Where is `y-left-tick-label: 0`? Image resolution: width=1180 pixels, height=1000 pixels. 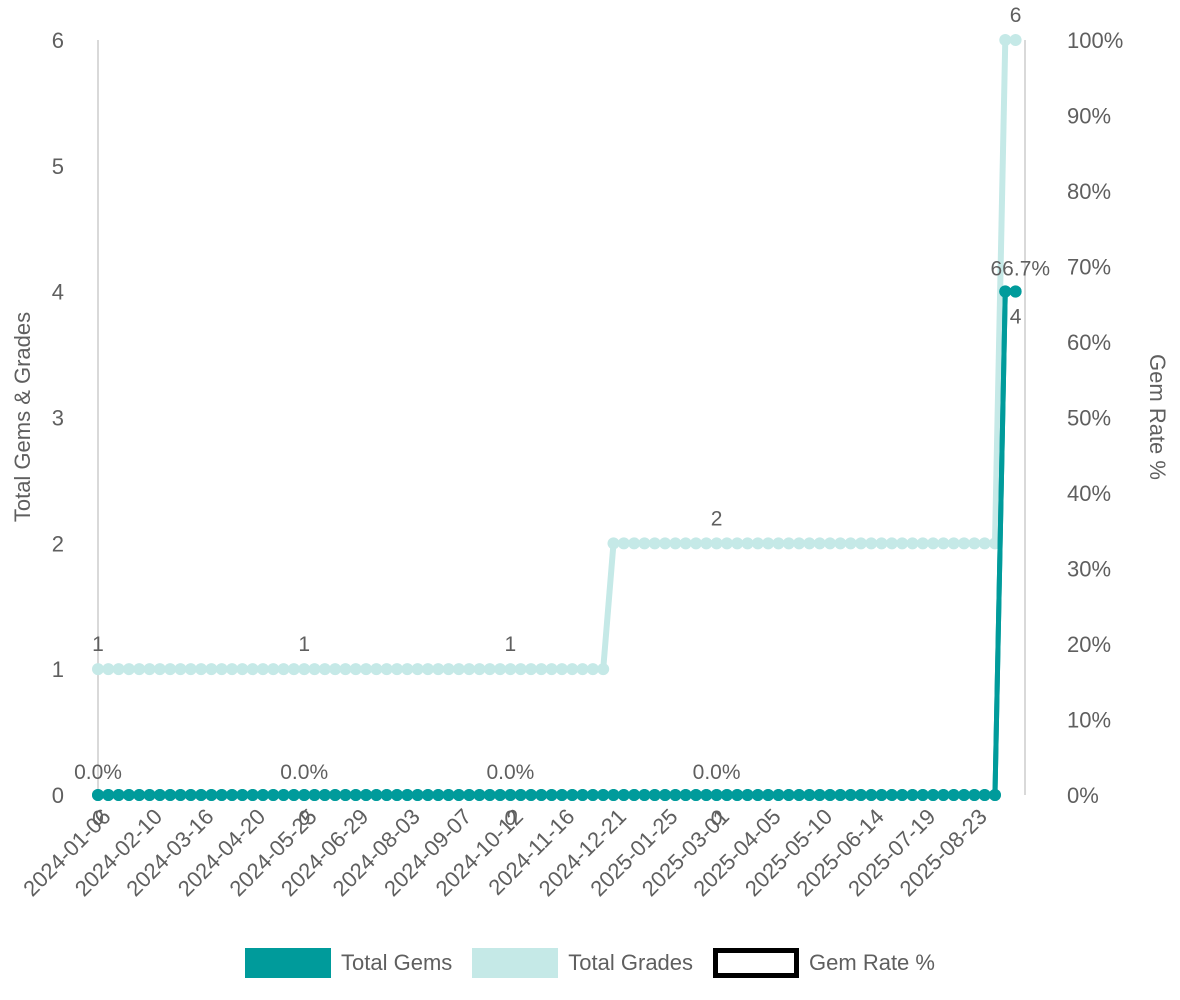 y-left-tick-label: 0 is located at coordinates (58, 795).